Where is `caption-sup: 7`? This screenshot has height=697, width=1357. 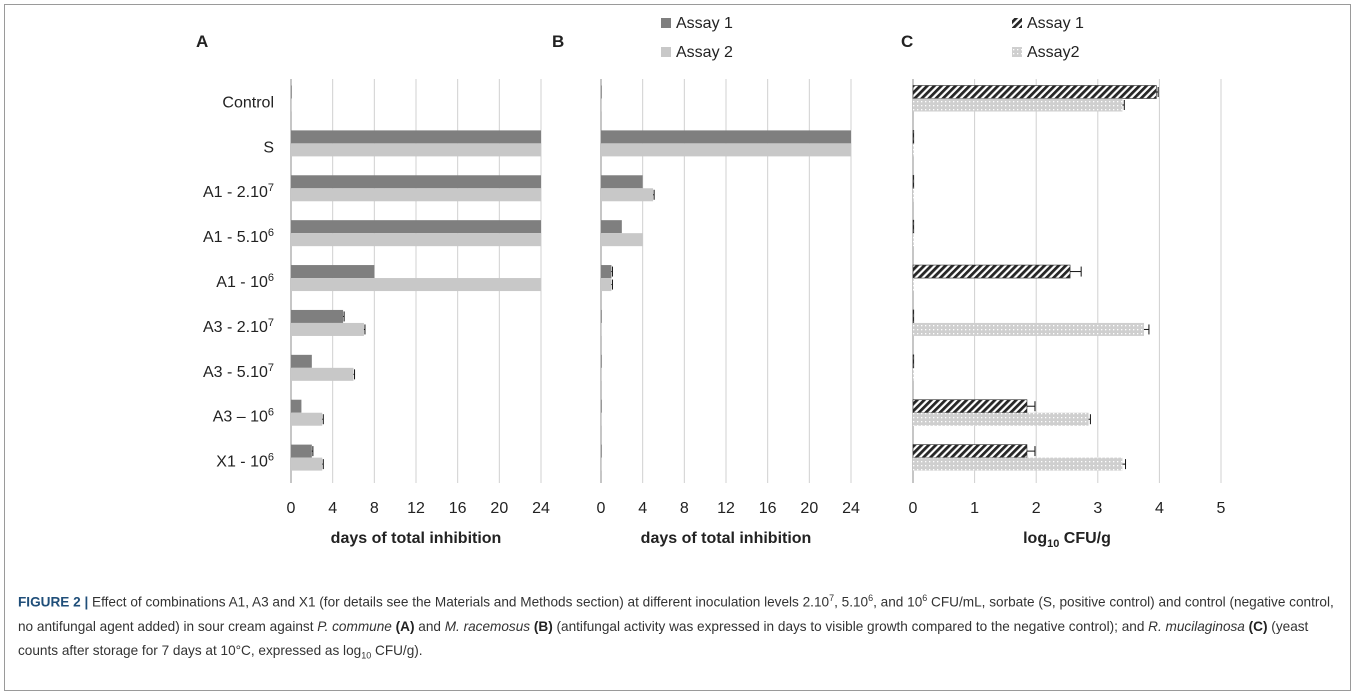 caption-sup: 7 is located at coordinates (832, 598).